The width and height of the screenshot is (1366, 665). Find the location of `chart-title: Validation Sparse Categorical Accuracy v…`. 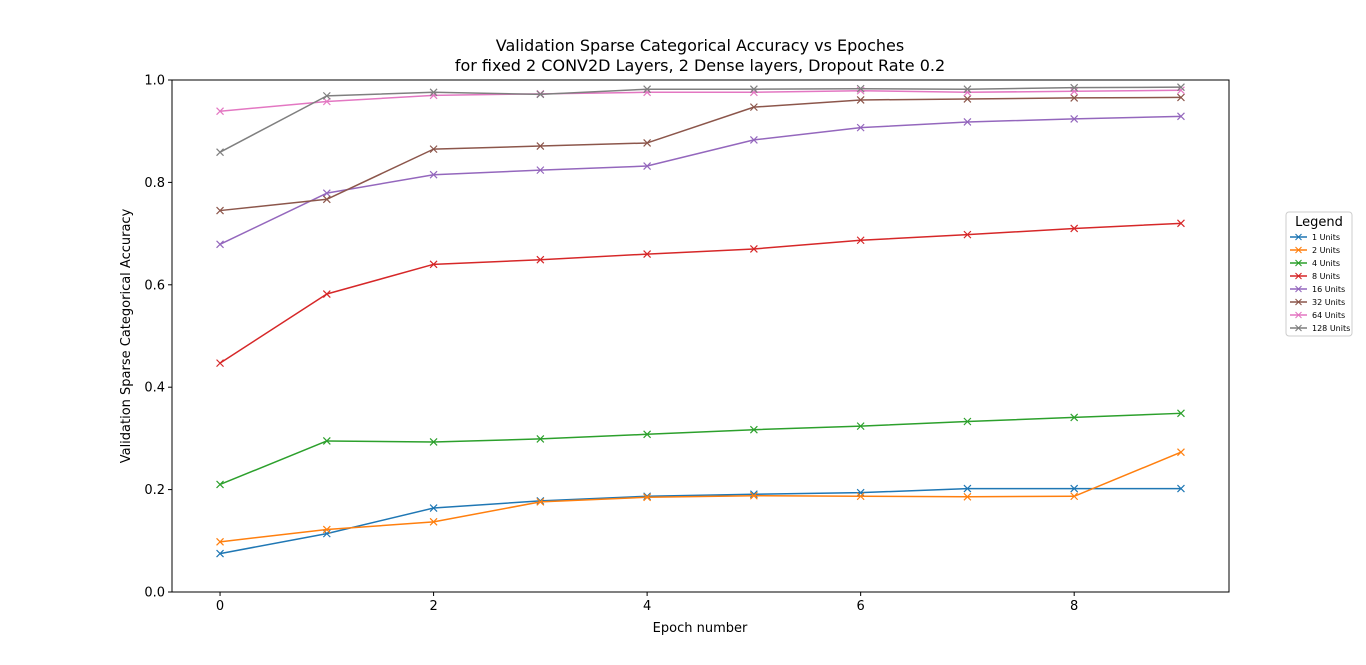

chart-title: Validation Sparse Categorical Accuracy v… is located at coordinates (700, 45).